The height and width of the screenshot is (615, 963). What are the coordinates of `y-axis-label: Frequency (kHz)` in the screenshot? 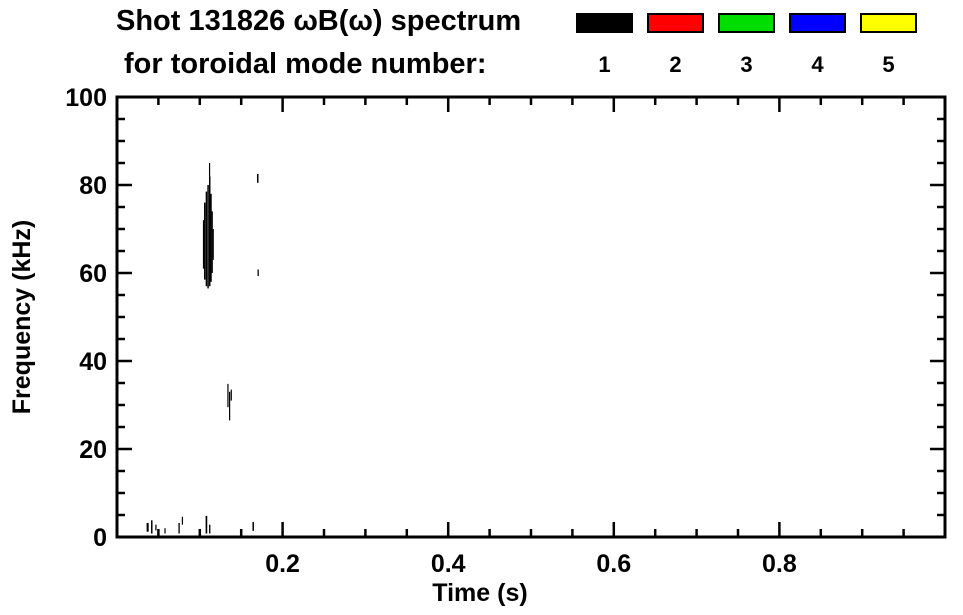 It's located at (22, 317).